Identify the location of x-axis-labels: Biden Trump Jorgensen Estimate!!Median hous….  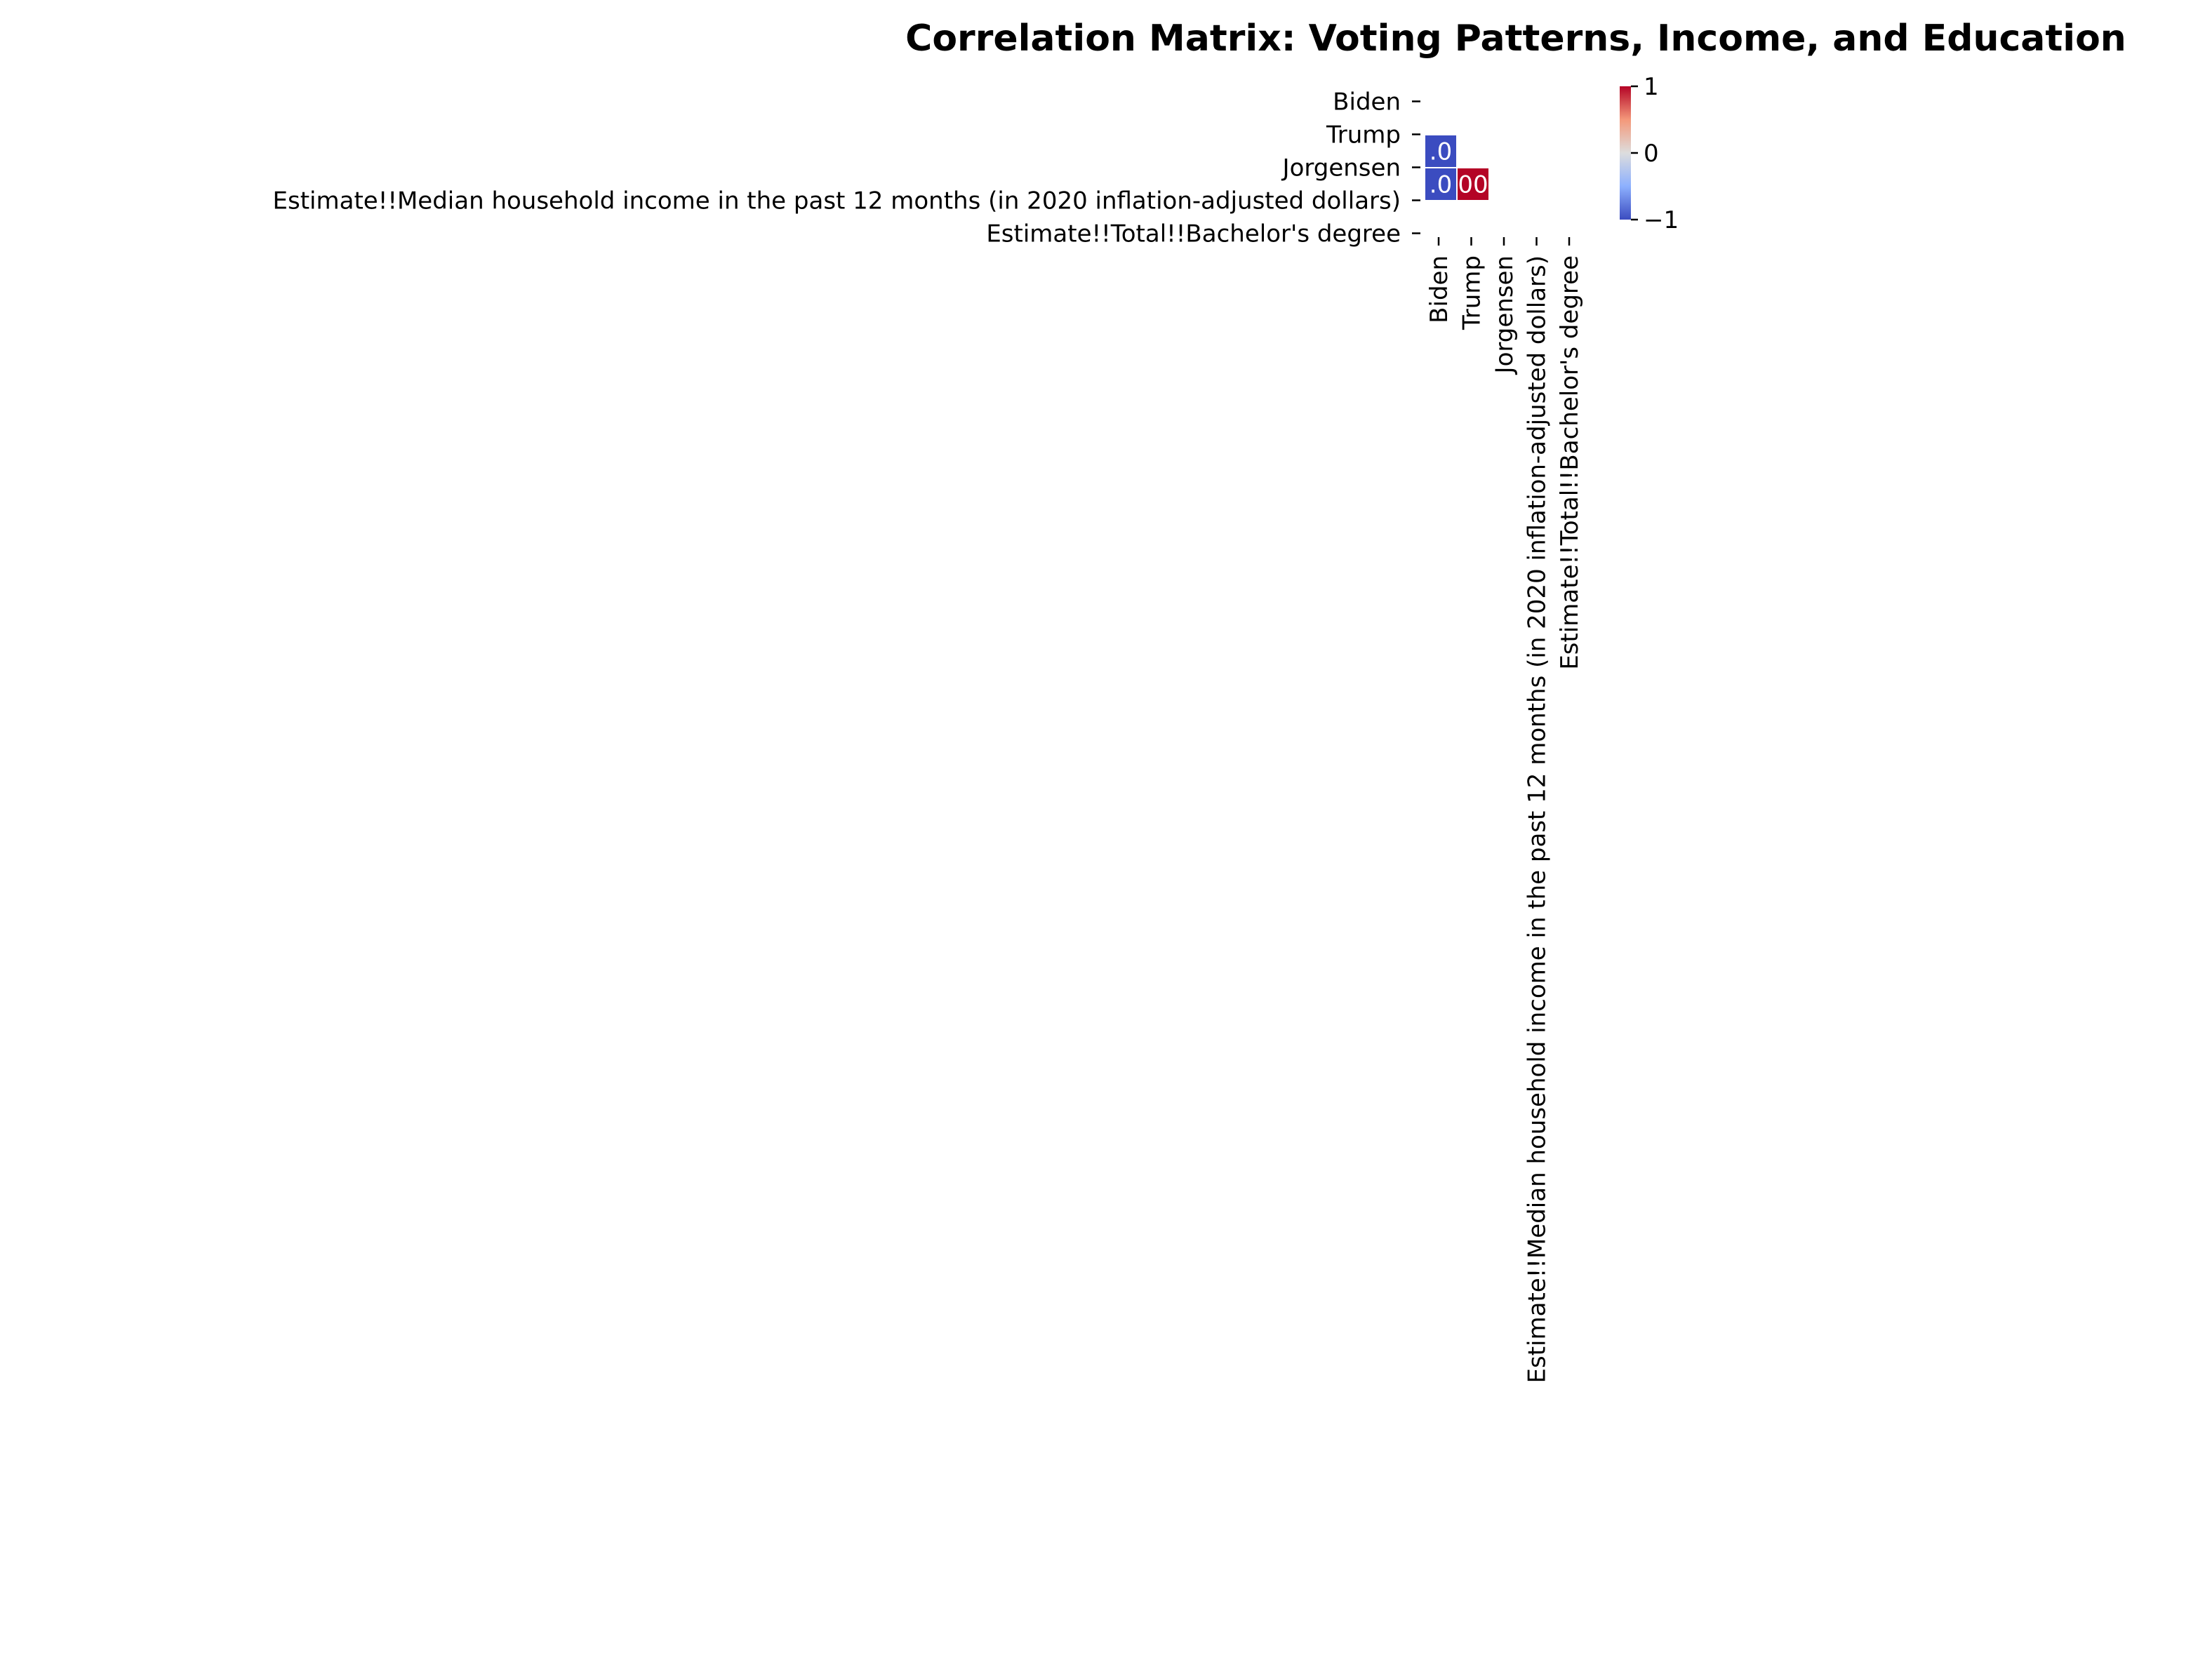
(1504, 810).